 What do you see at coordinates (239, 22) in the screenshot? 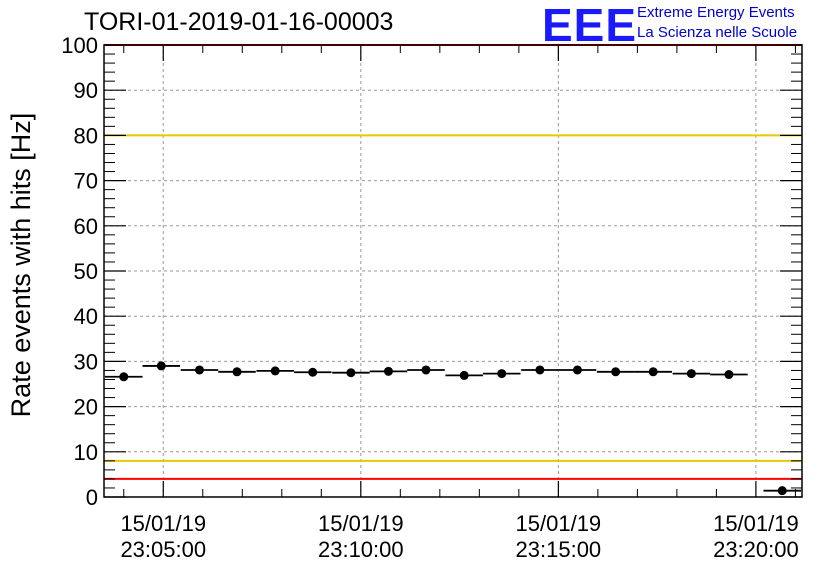
I see `chart-title: TORI-01-2019-01-16-00003` at bounding box center [239, 22].